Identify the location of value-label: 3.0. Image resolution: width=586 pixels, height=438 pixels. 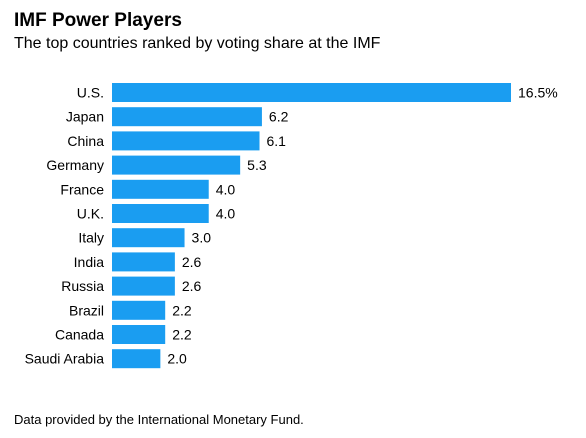
(202, 238).